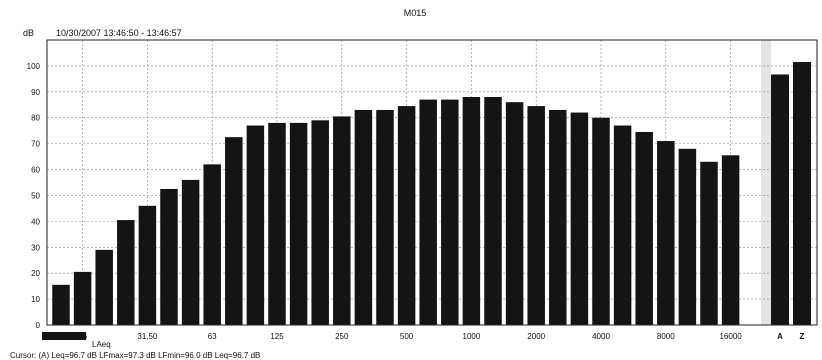 The height and width of the screenshot is (360, 822). I want to click on total-tick-label: Z, so click(802, 336).